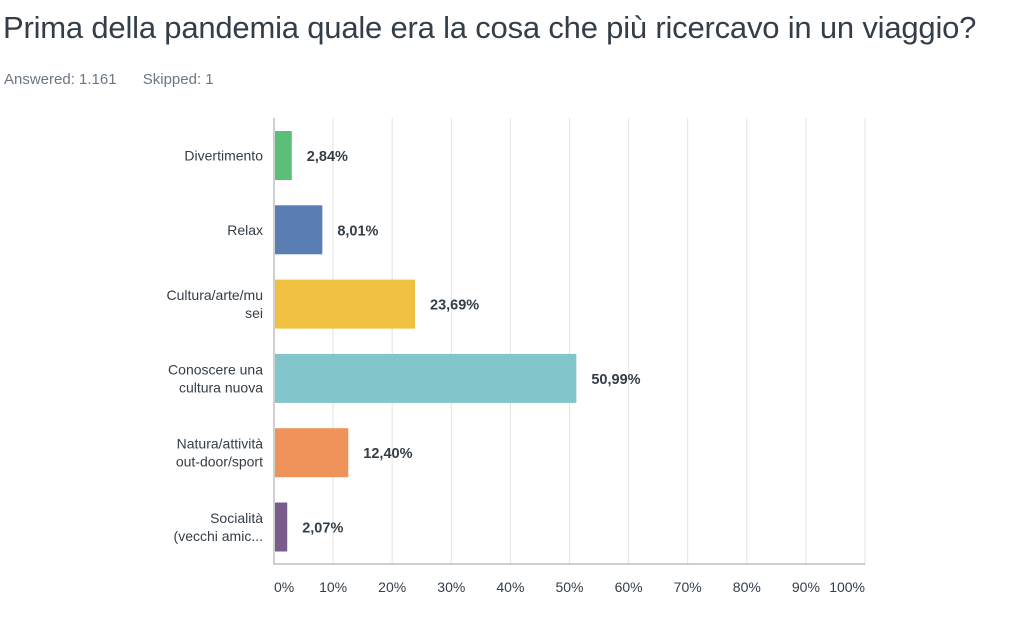 Image resolution: width=1024 pixels, height=636 pixels. I want to click on x-tick-label: 70%, so click(688, 587).